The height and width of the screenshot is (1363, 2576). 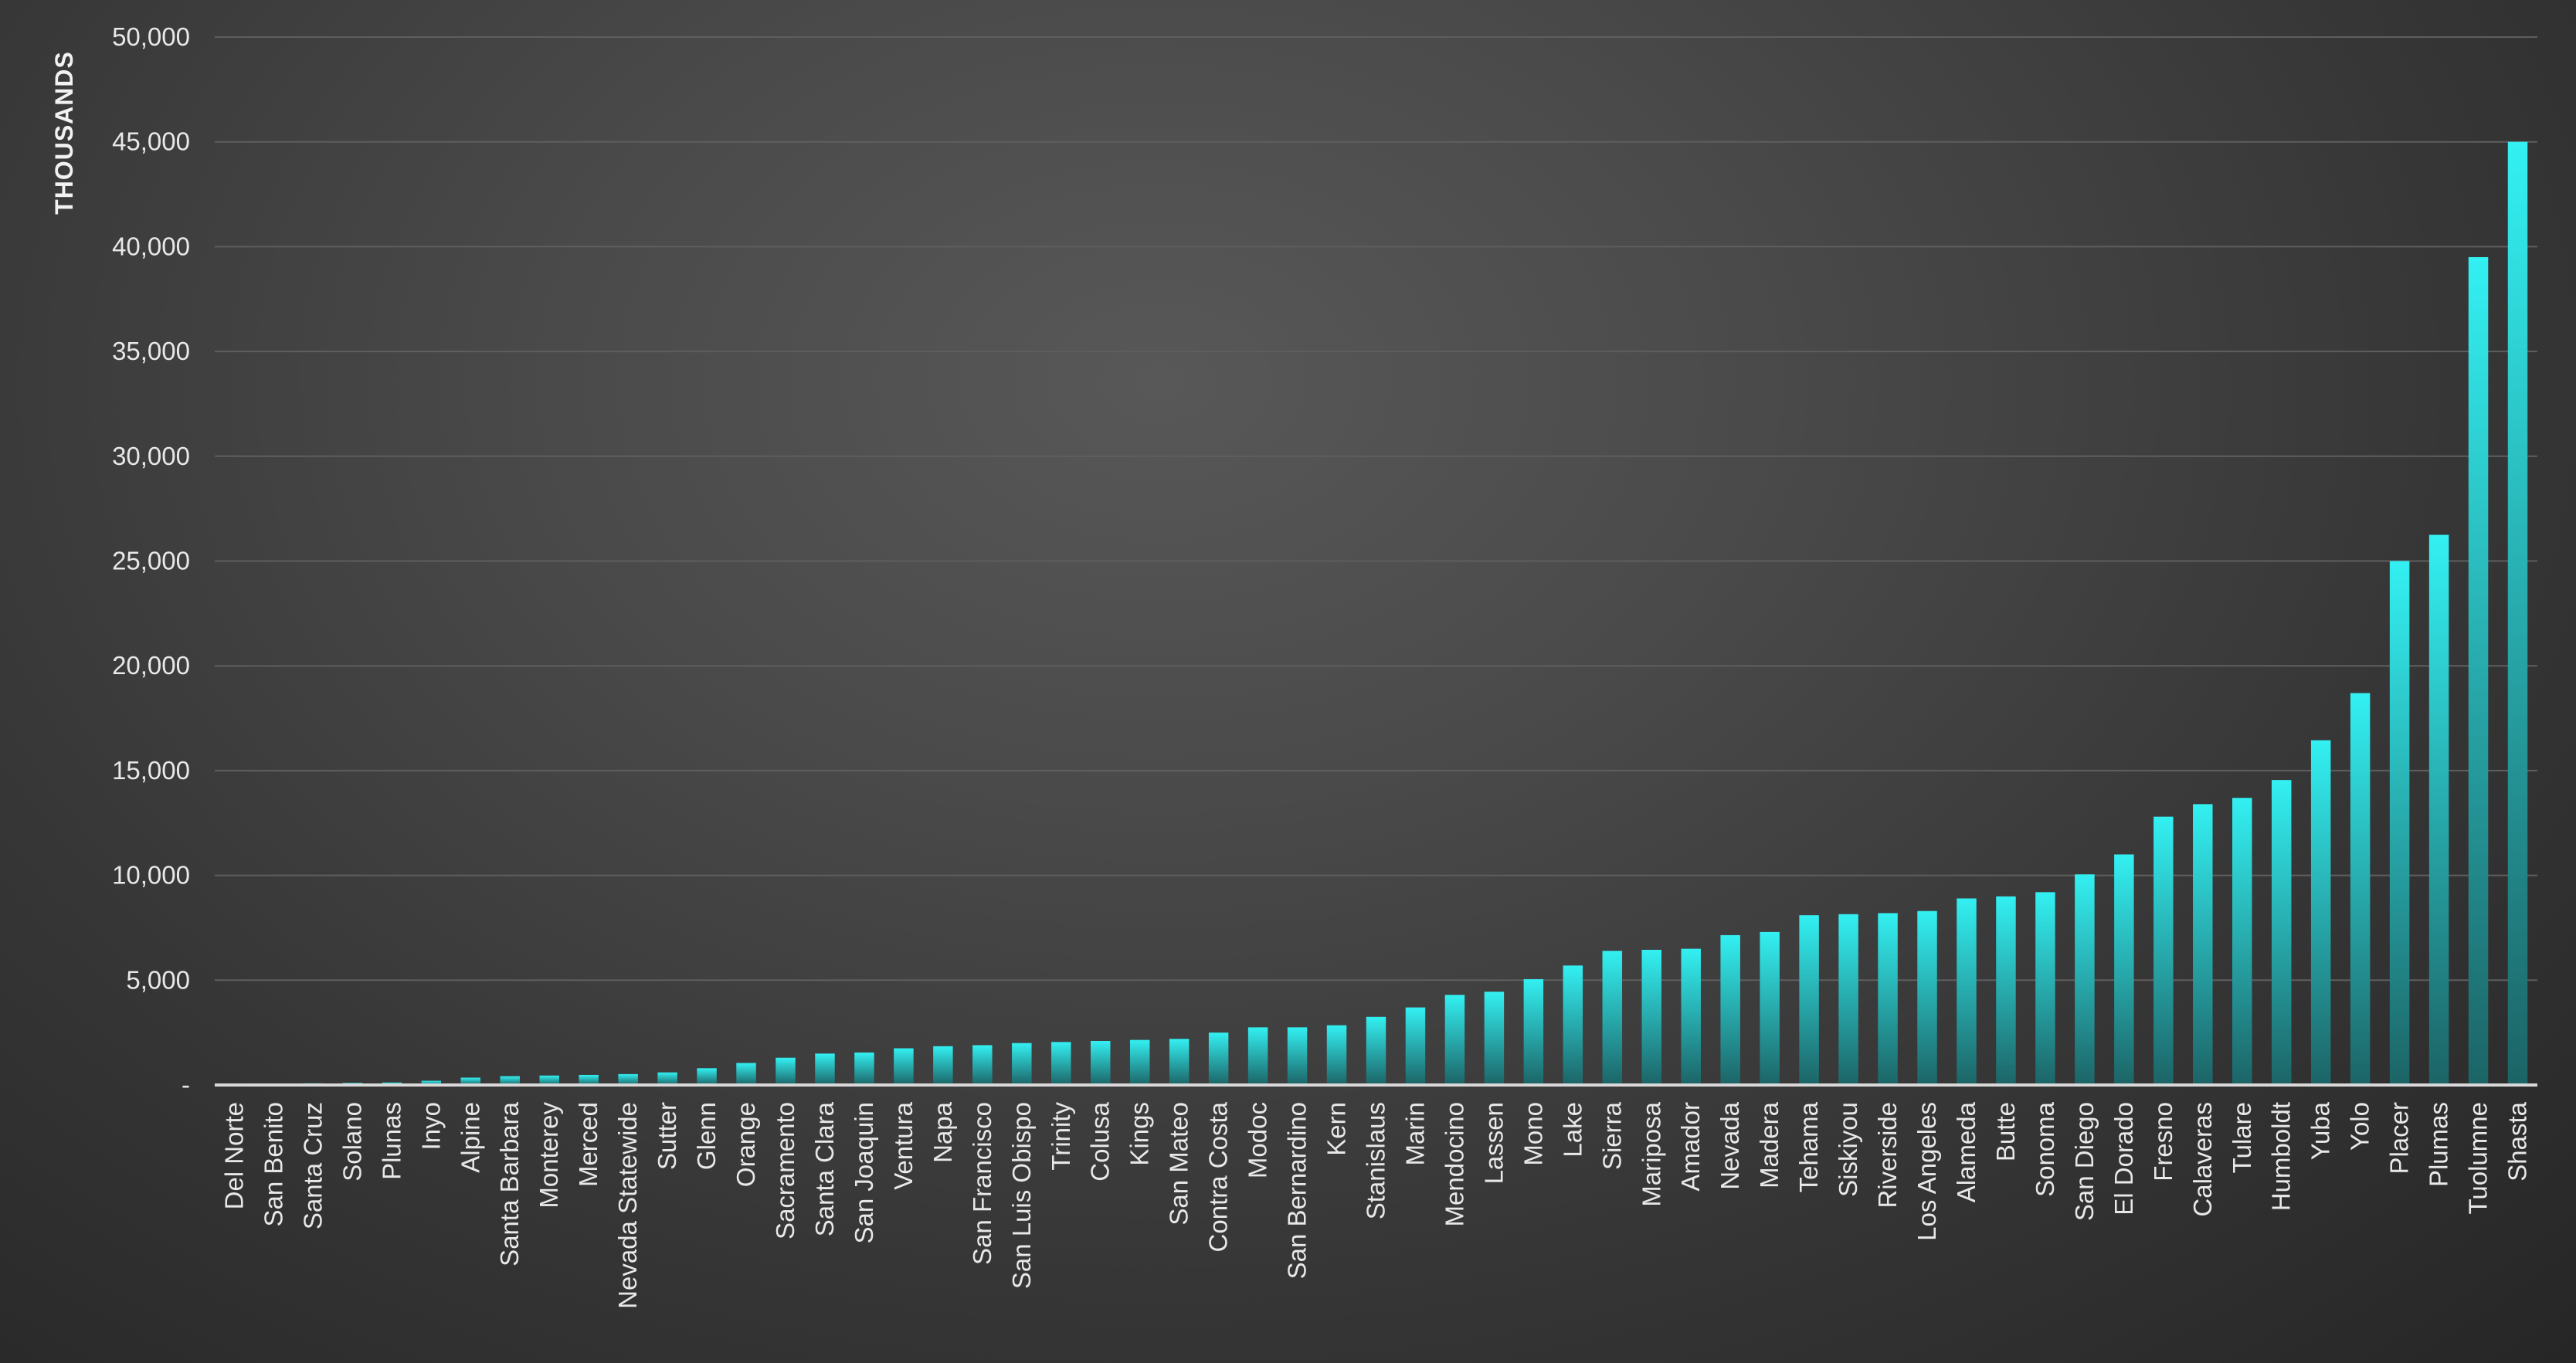 What do you see at coordinates (2360, 1126) in the screenshot?
I see `x-tick-label: Yolo` at bounding box center [2360, 1126].